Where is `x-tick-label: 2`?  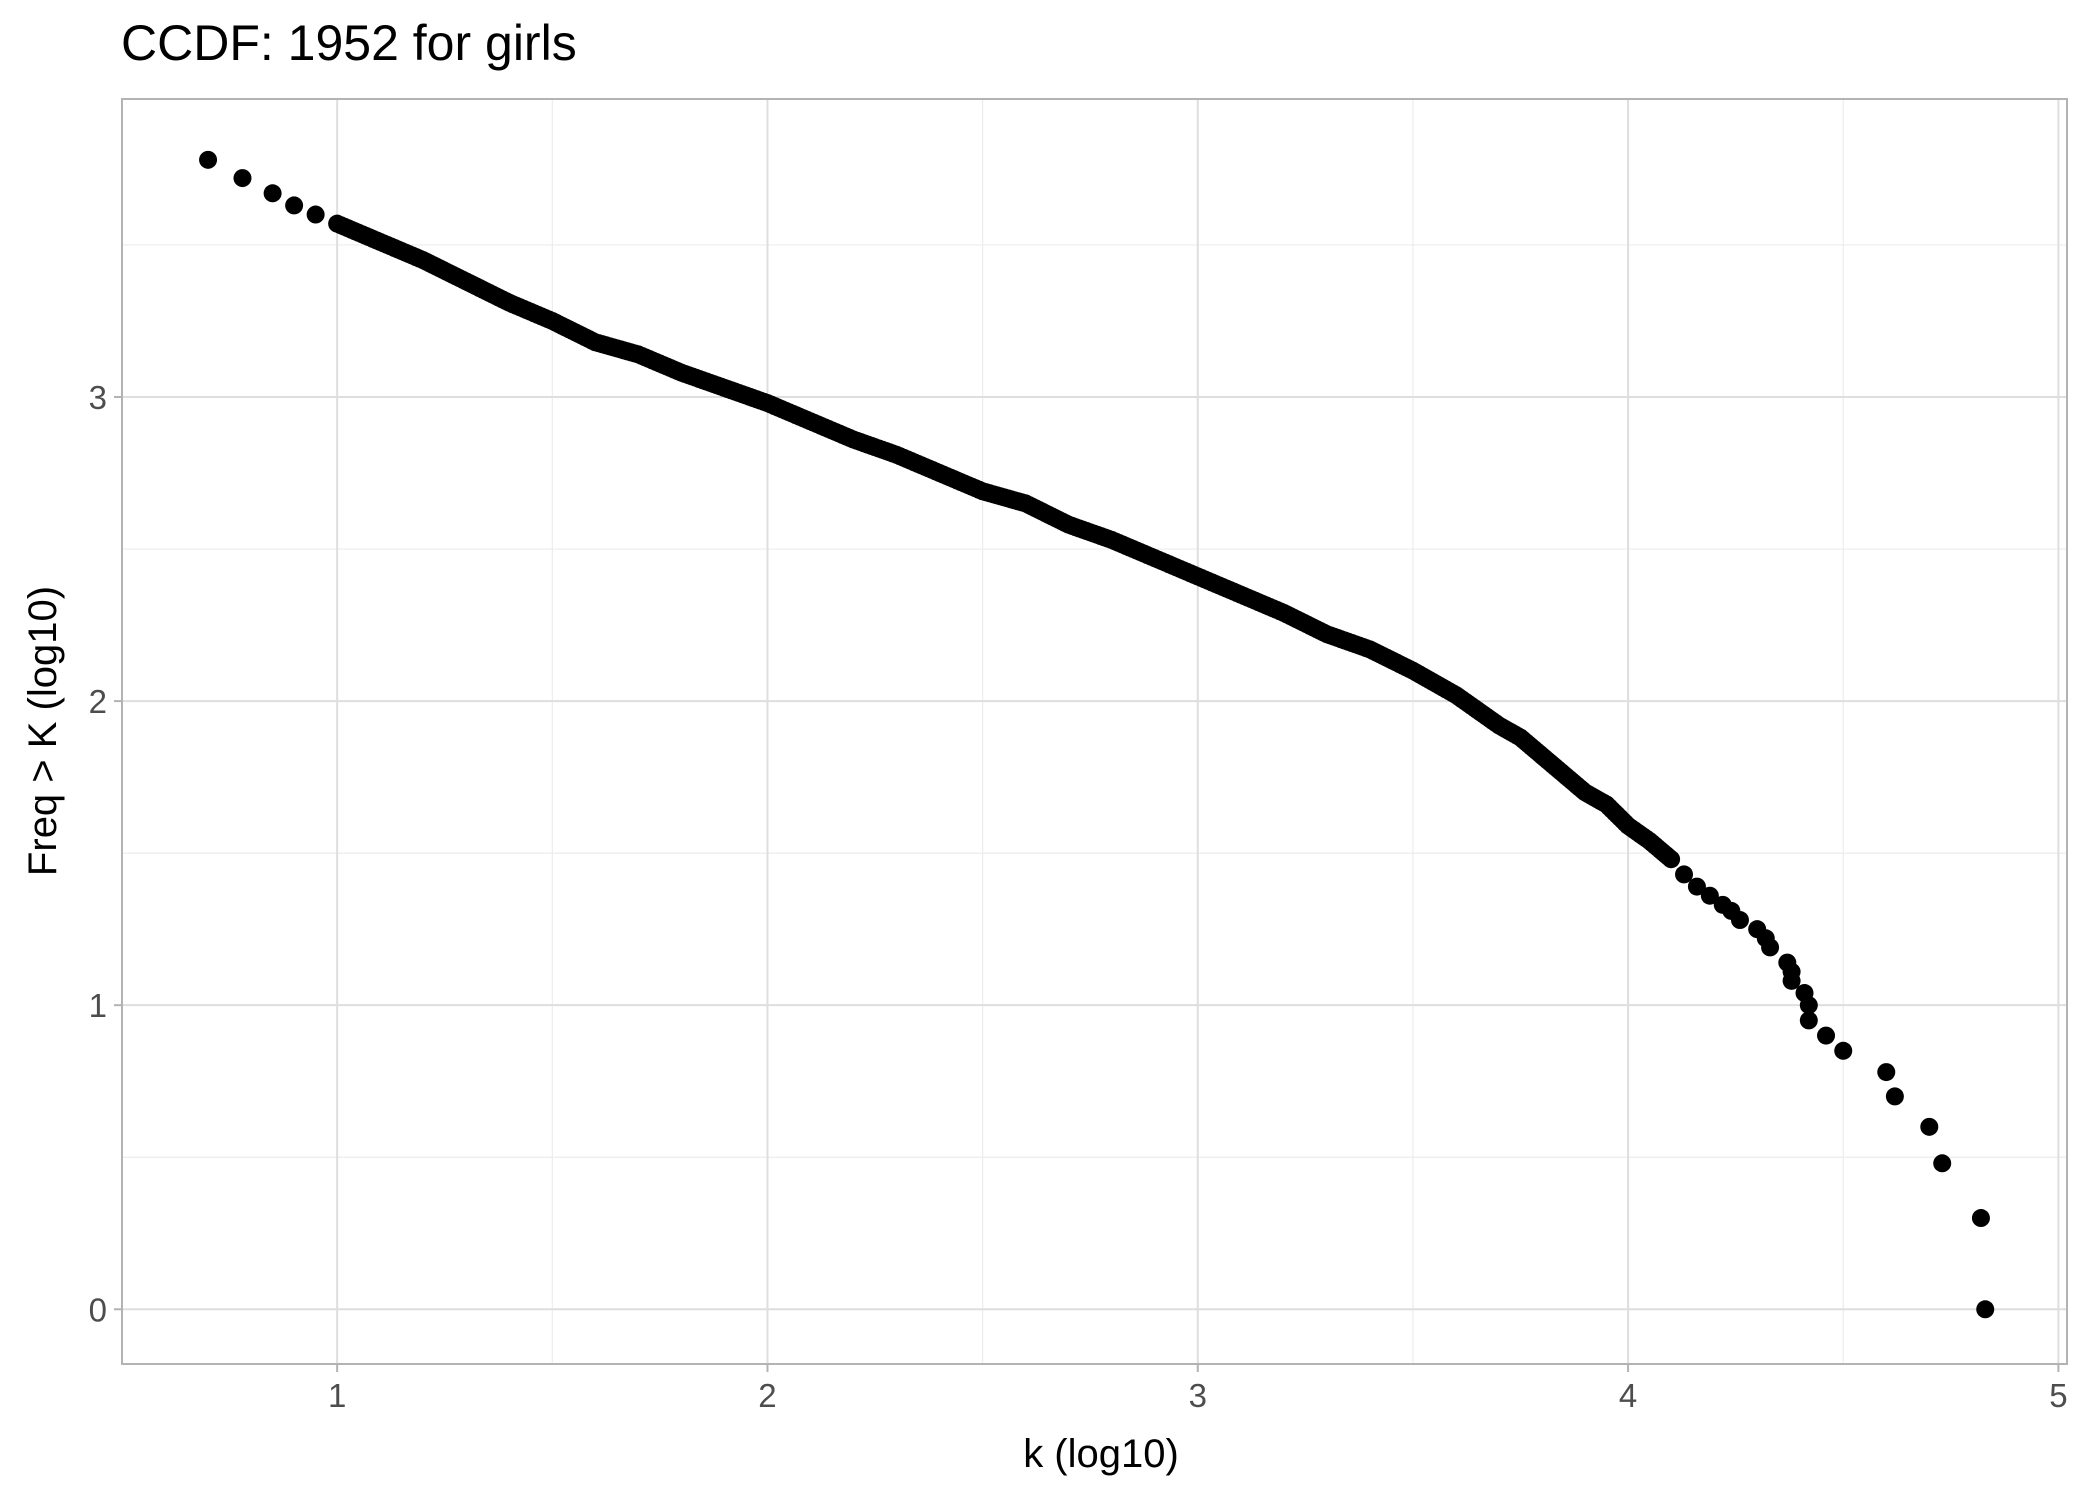
x-tick-label: 2 is located at coordinates (767, 1395).